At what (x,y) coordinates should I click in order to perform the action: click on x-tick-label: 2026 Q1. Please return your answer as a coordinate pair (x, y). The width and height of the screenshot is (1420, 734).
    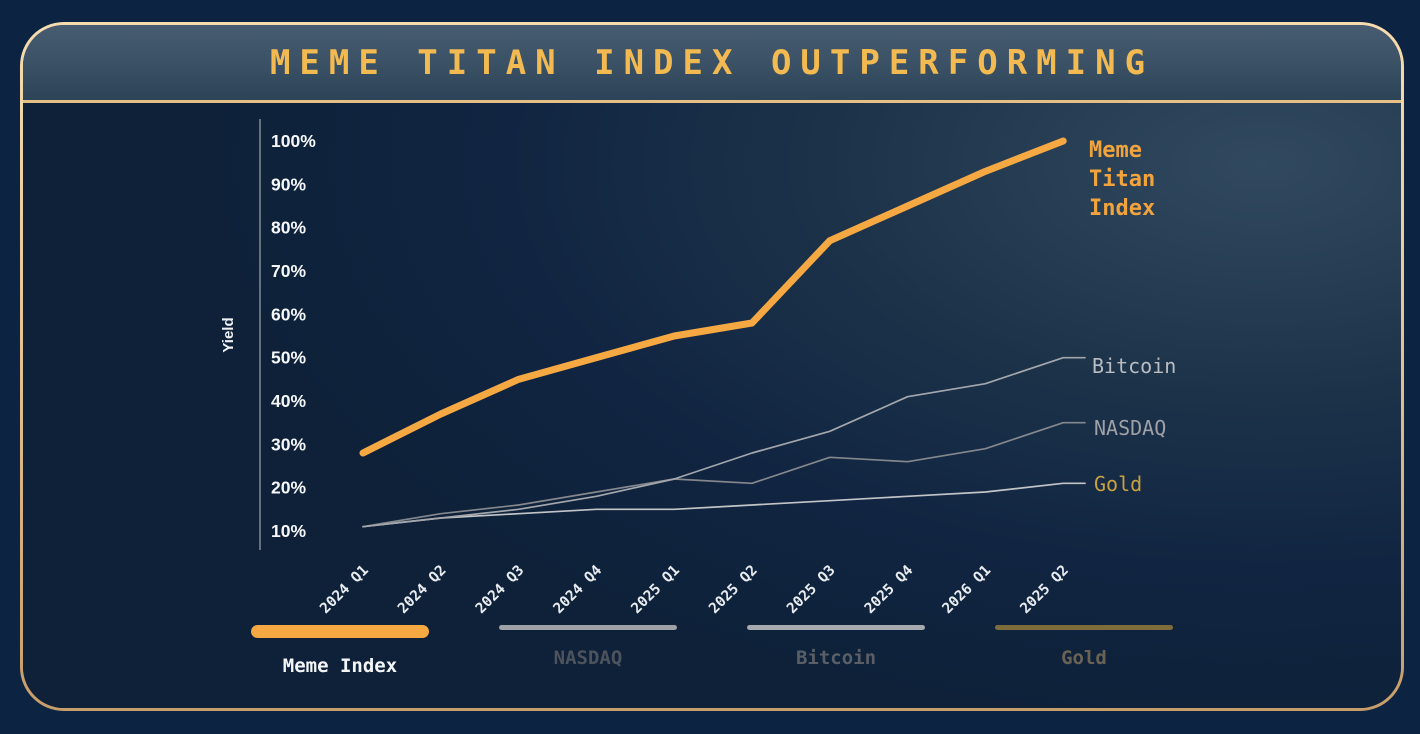
    Looking at the image, I should click on (967, 589).